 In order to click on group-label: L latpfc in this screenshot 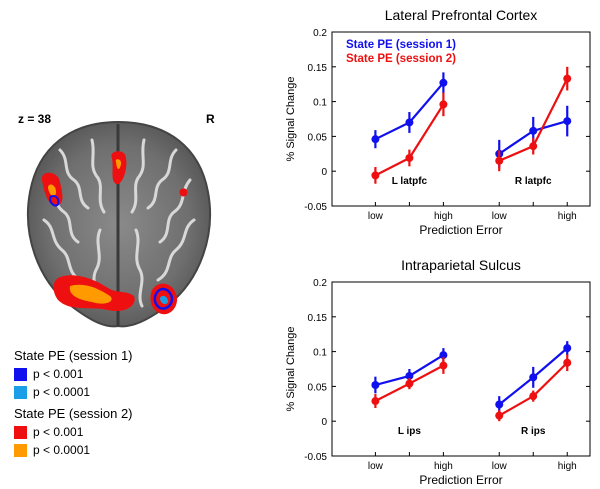, I will do `click(410, 181)`.